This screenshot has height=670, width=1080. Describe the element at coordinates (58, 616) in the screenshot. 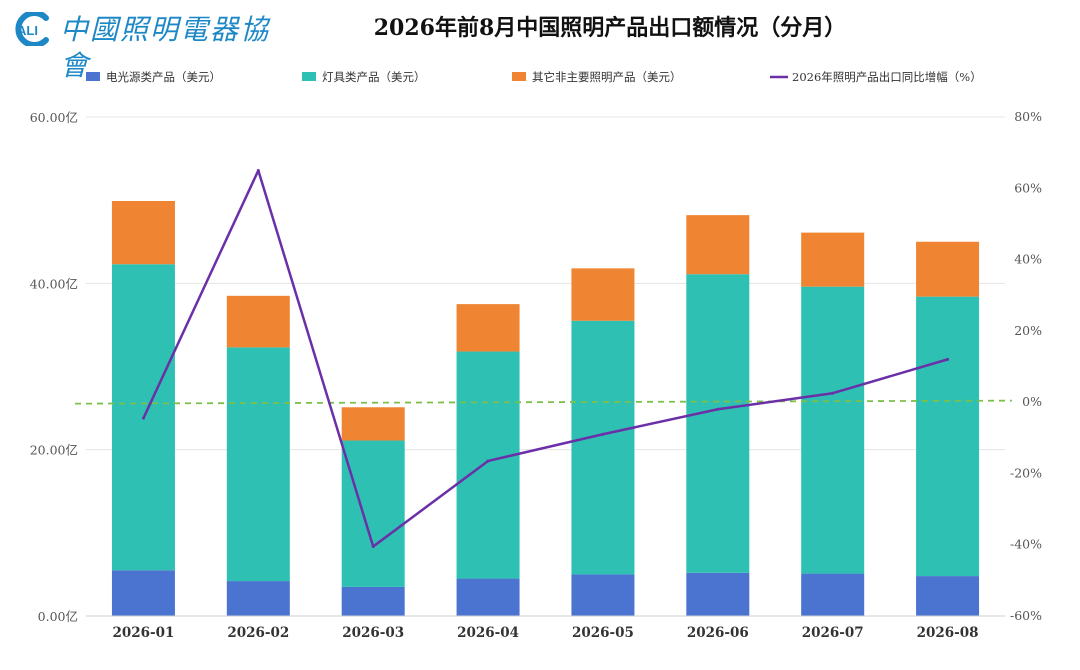

I see `left-axis-tick: 0.00亿` at that location.